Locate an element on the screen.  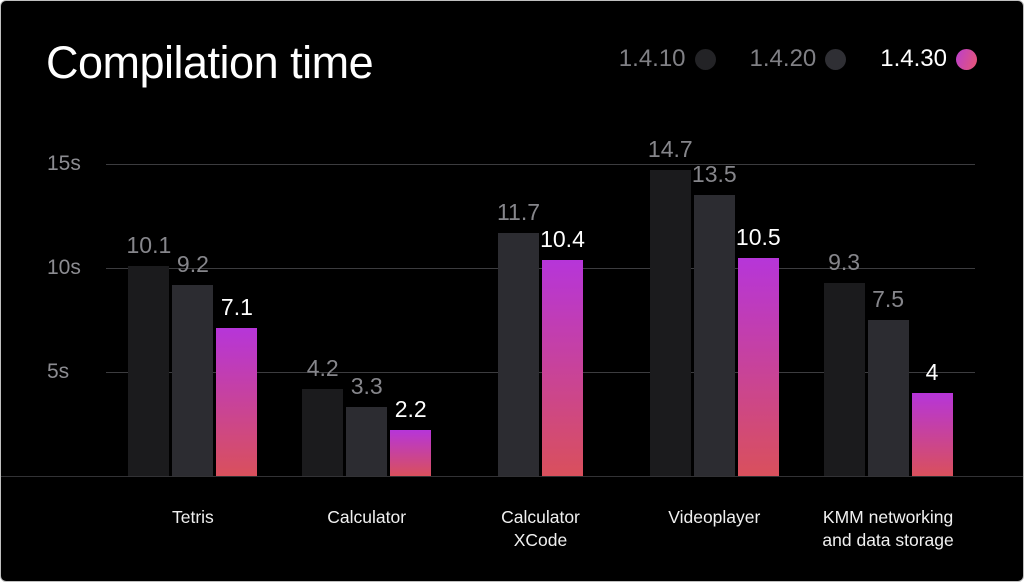
bar-value-label: 2.2 is located at coordinates (410, 409).